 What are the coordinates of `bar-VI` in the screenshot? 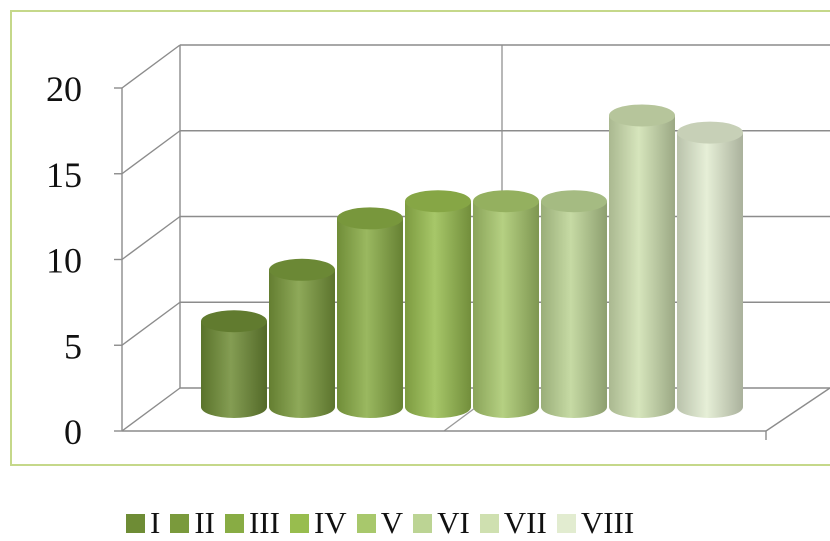 It's located at (574, 304).